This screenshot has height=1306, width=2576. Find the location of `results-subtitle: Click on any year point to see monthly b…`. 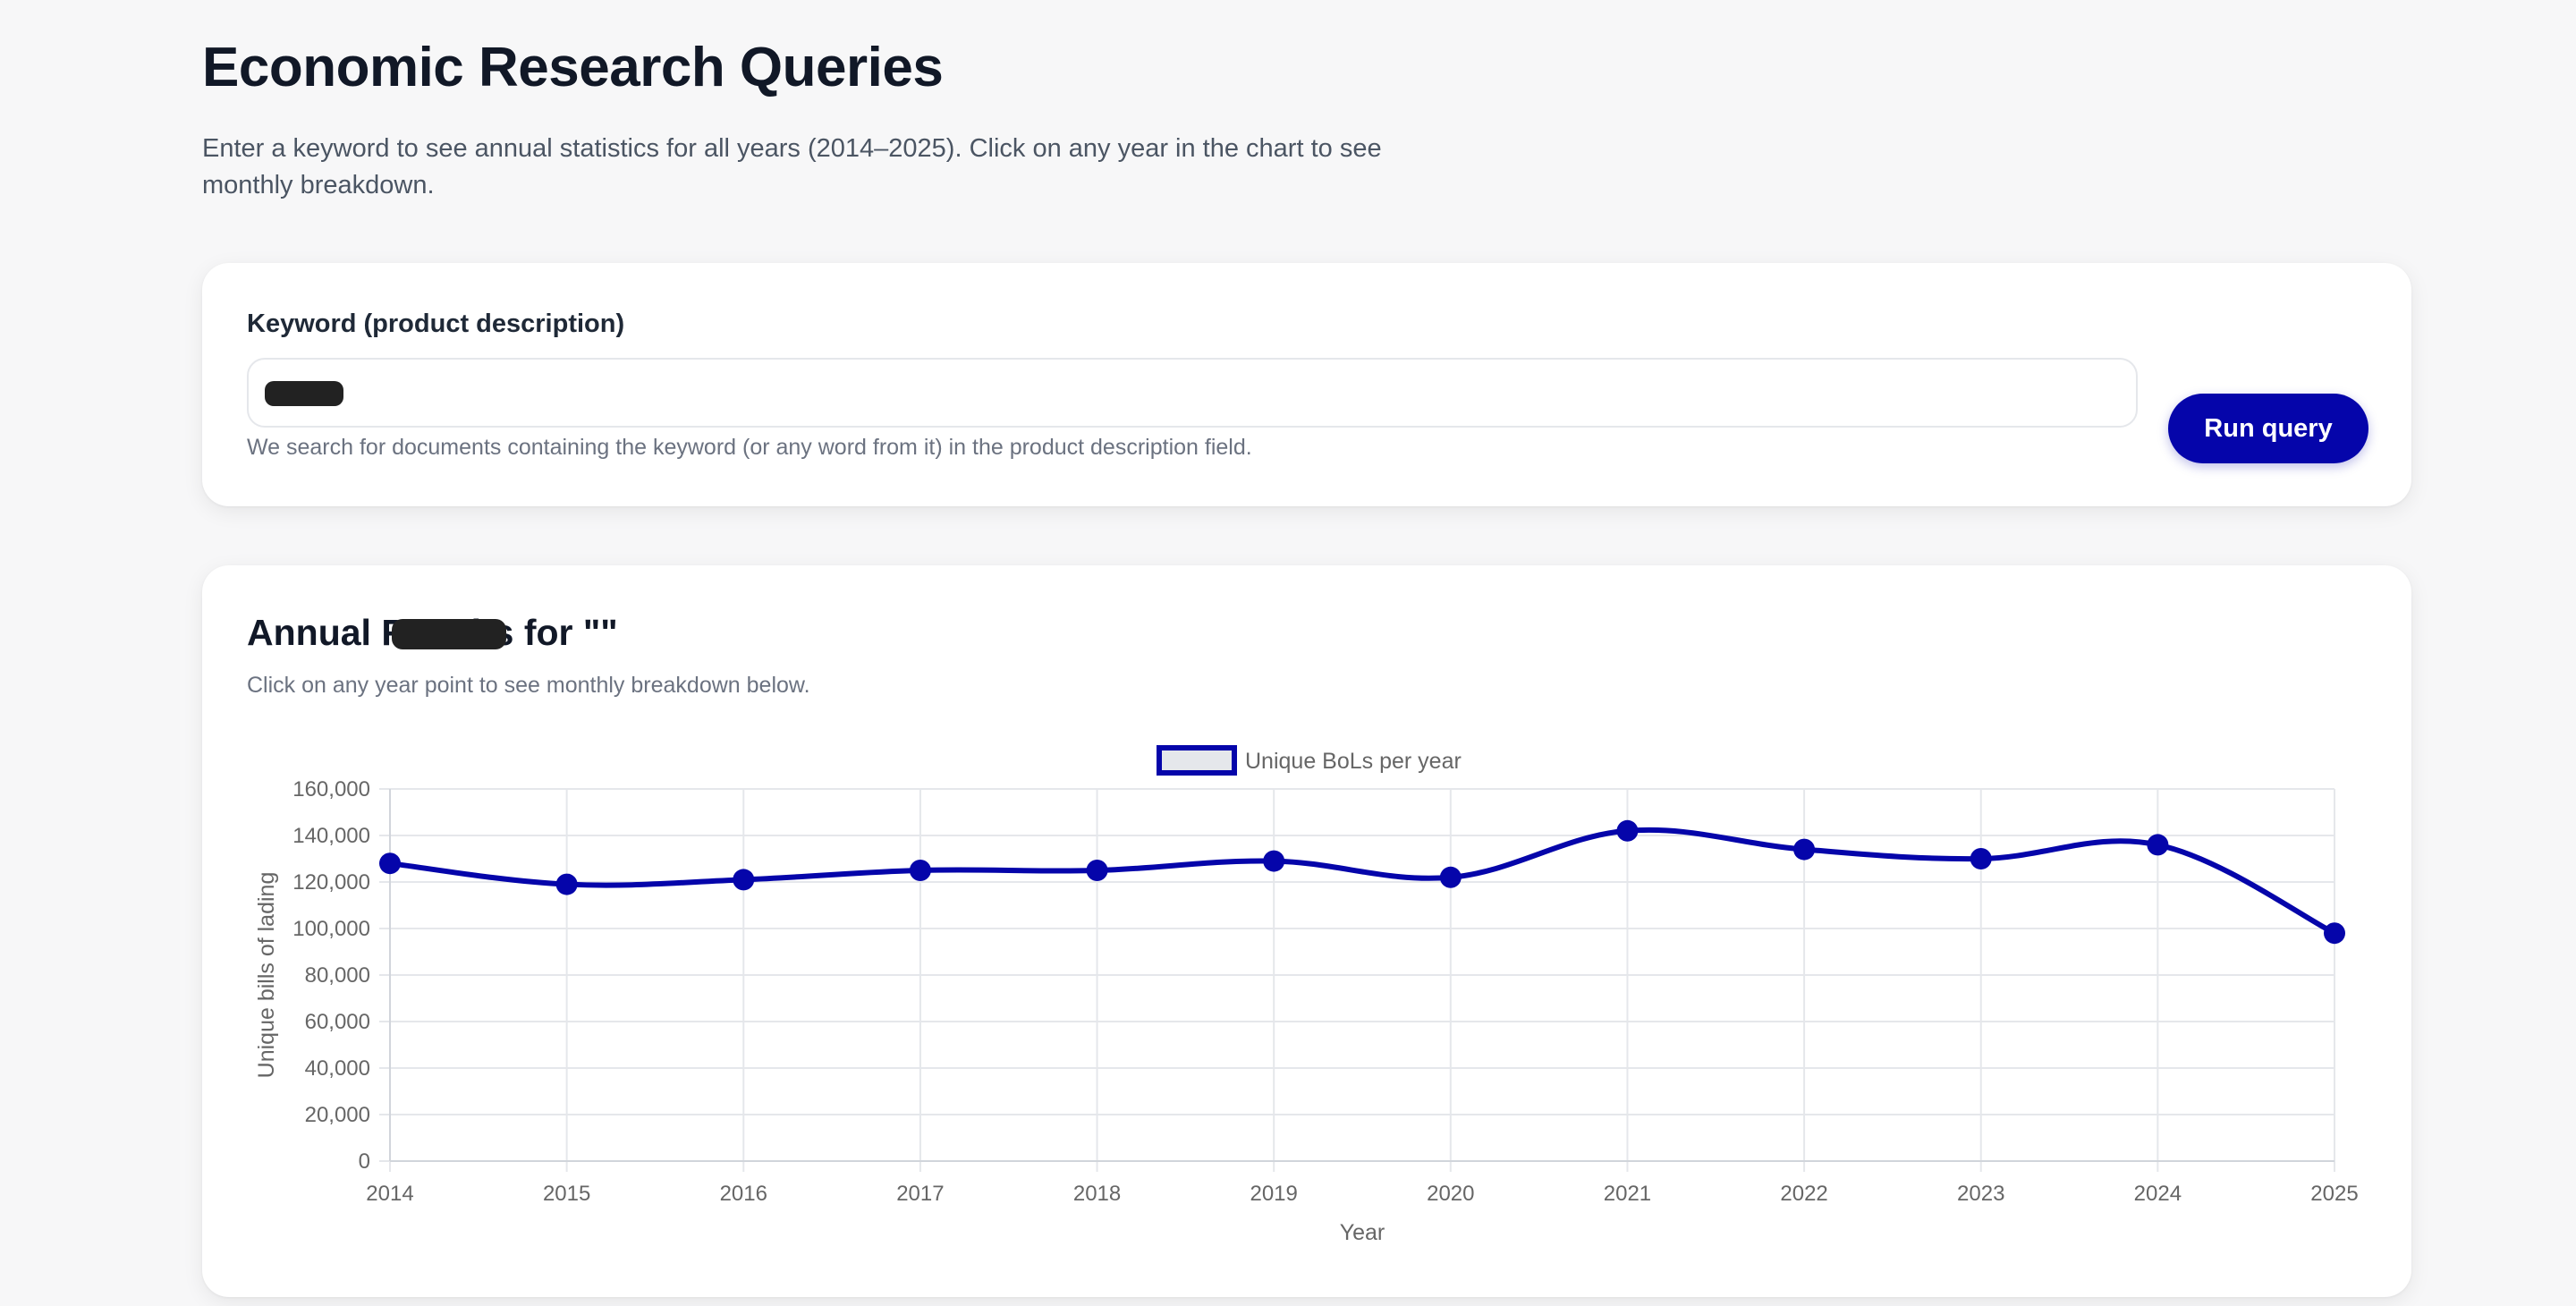

results-subtitle: Click on any year point to see monthly b… is located at coordinates (528, 685).